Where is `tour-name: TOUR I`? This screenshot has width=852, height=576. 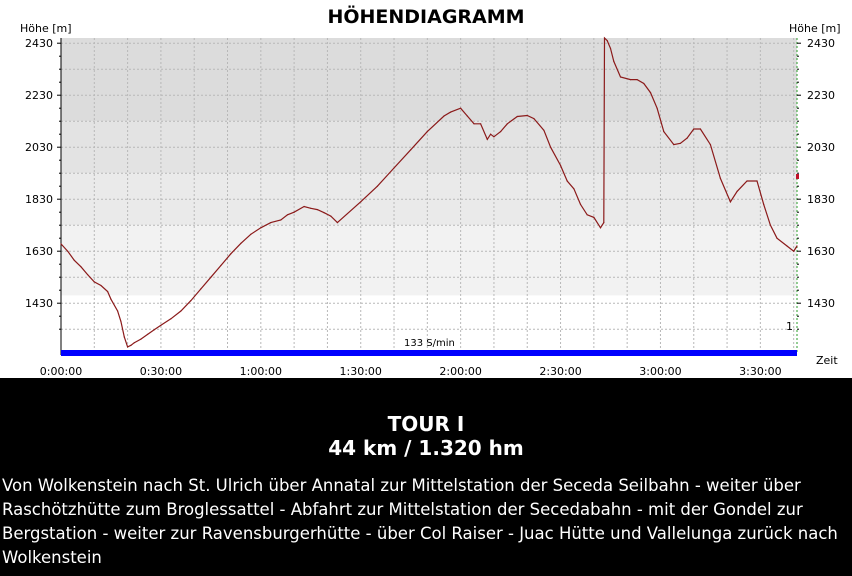 tour-name: TOUR I is located at coordinates (426, 424).